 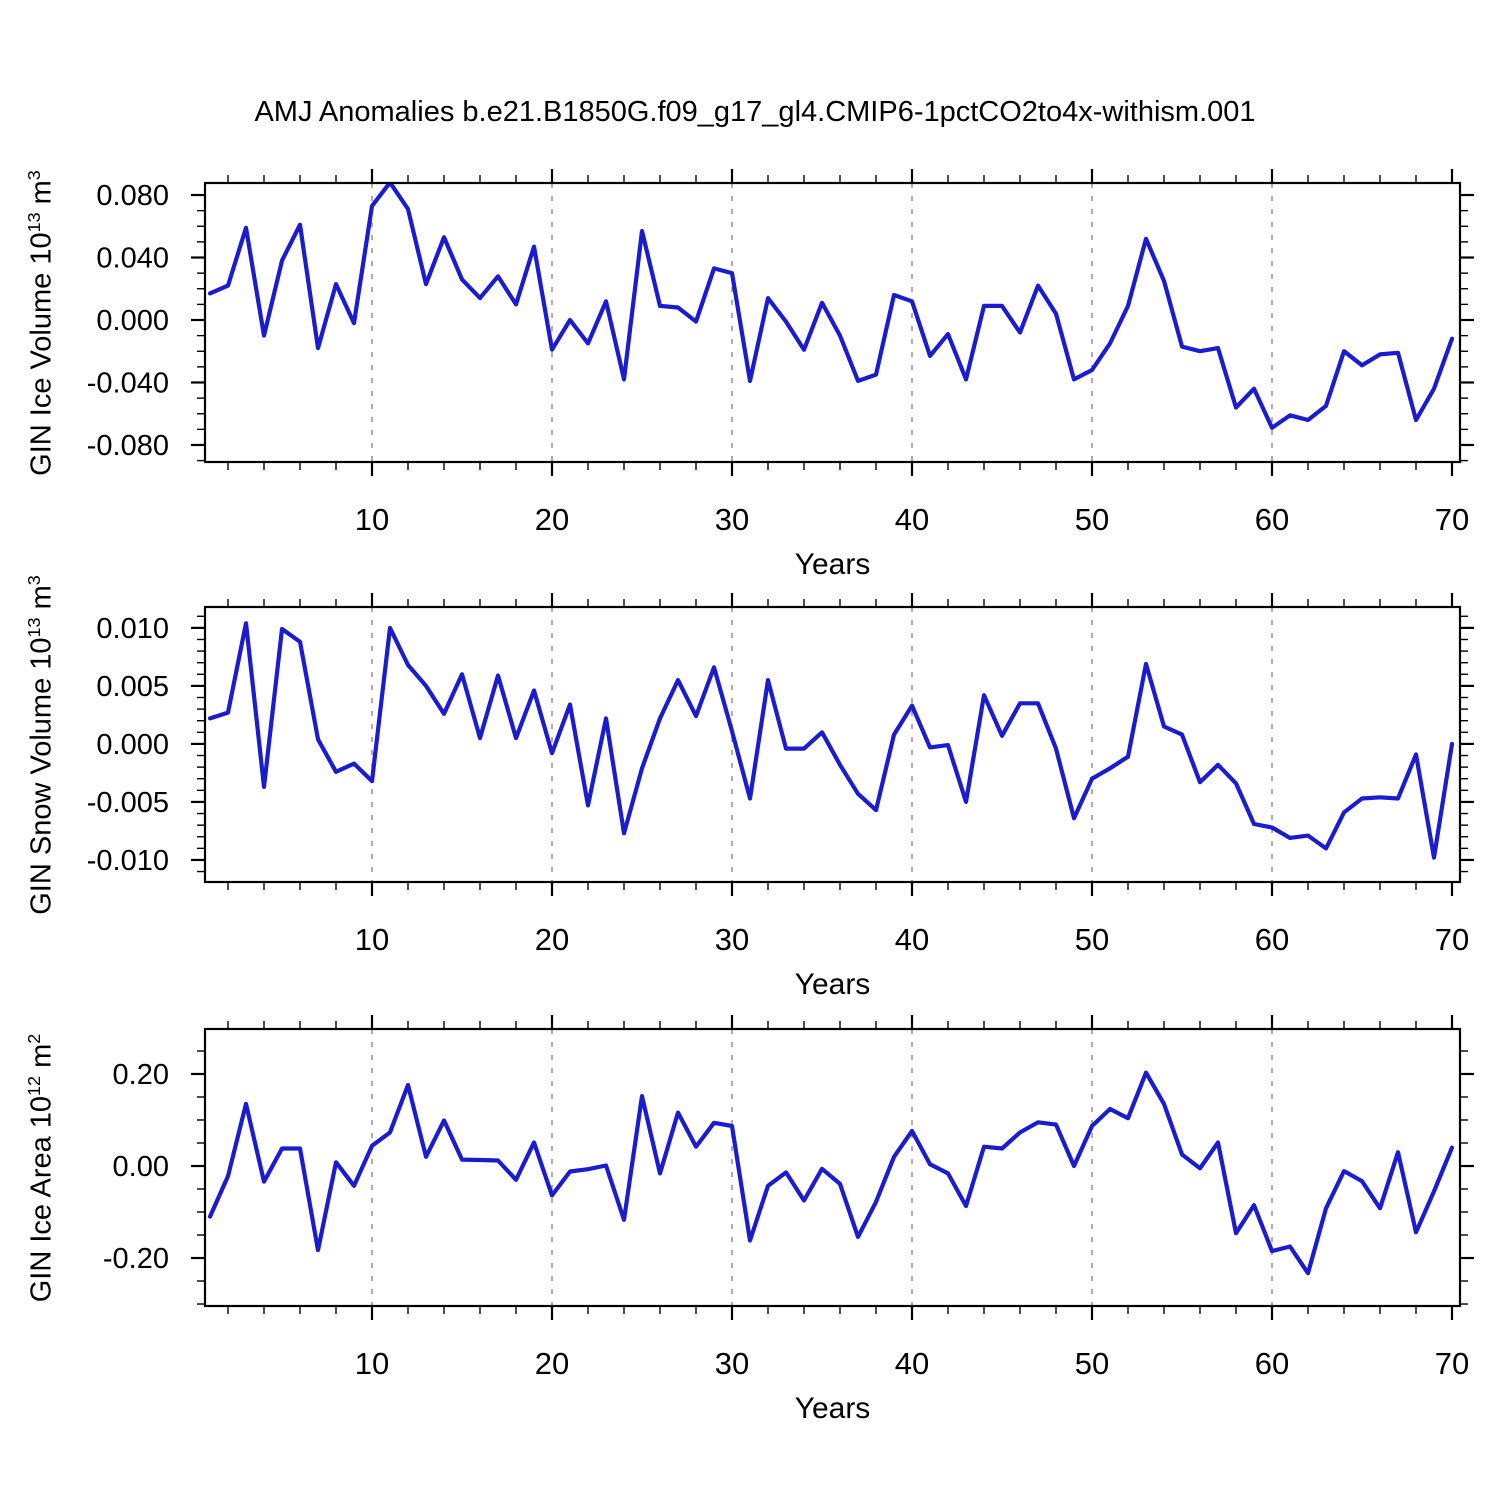 I want to click on y-tick-label: -0.040, so click(x=128, y=383).